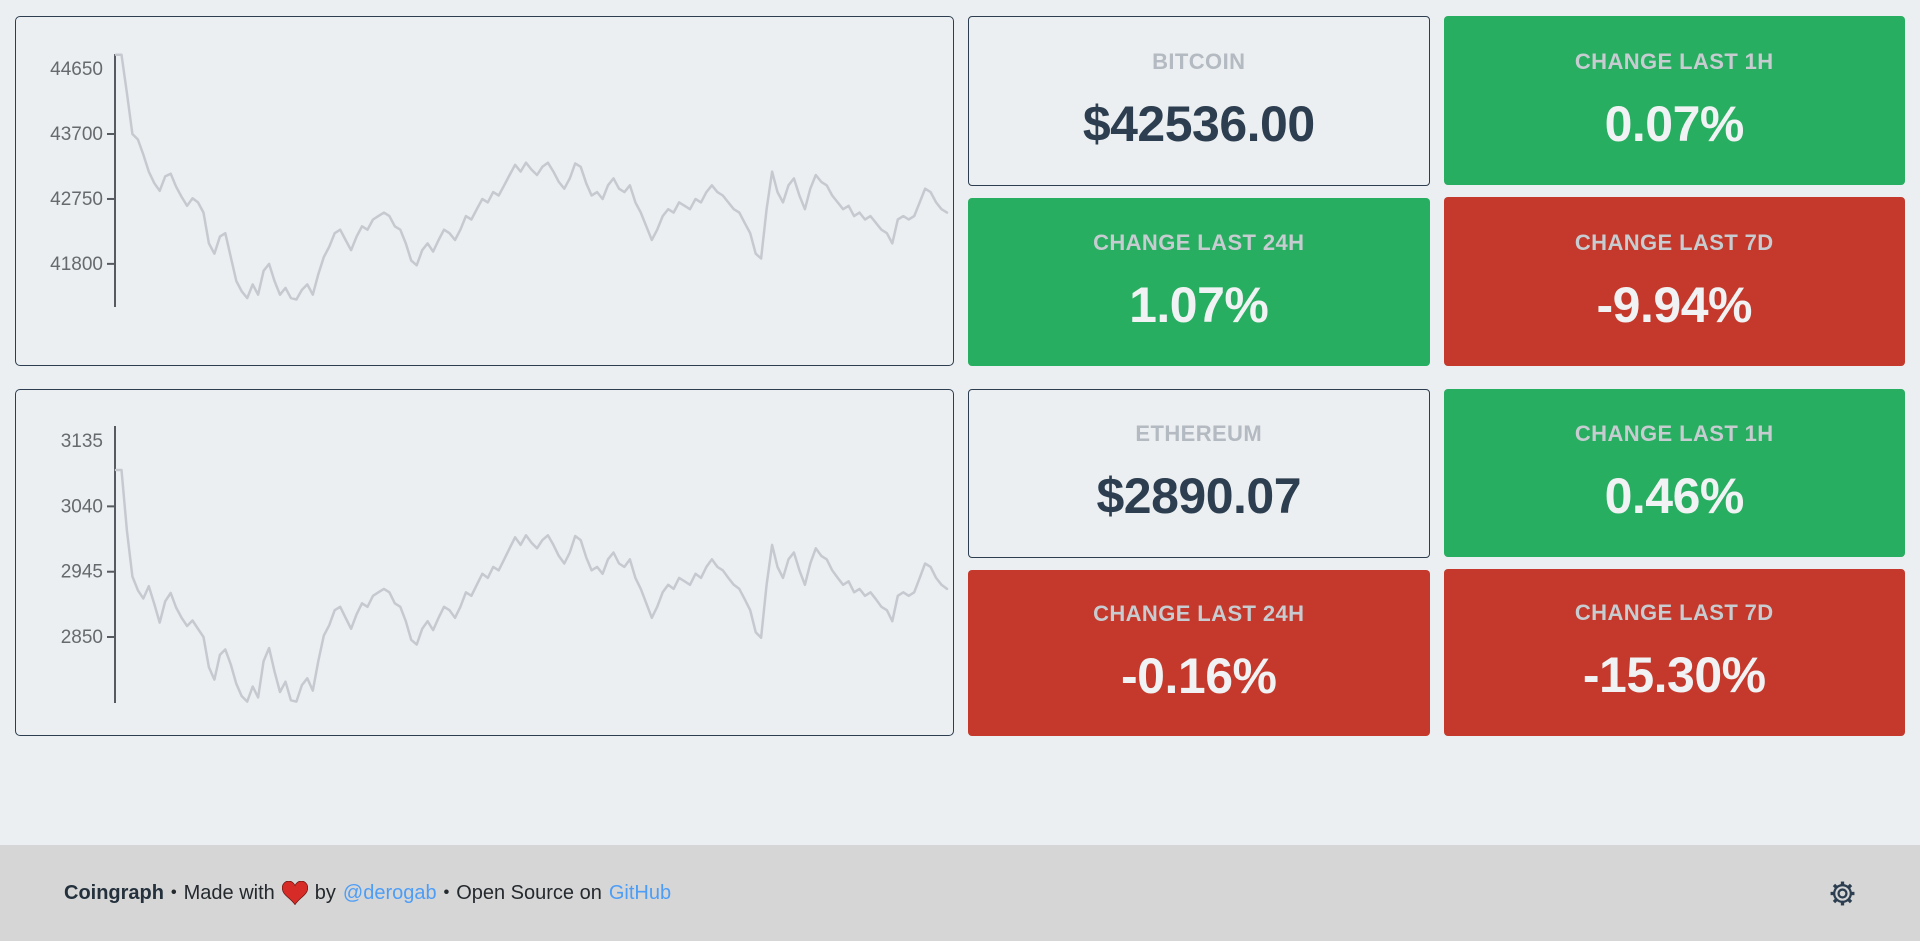  Describe the element at coordinates (1674, 675) in the screenshot. I see `ethereum-change-7d-value: -15.30%` at that location.